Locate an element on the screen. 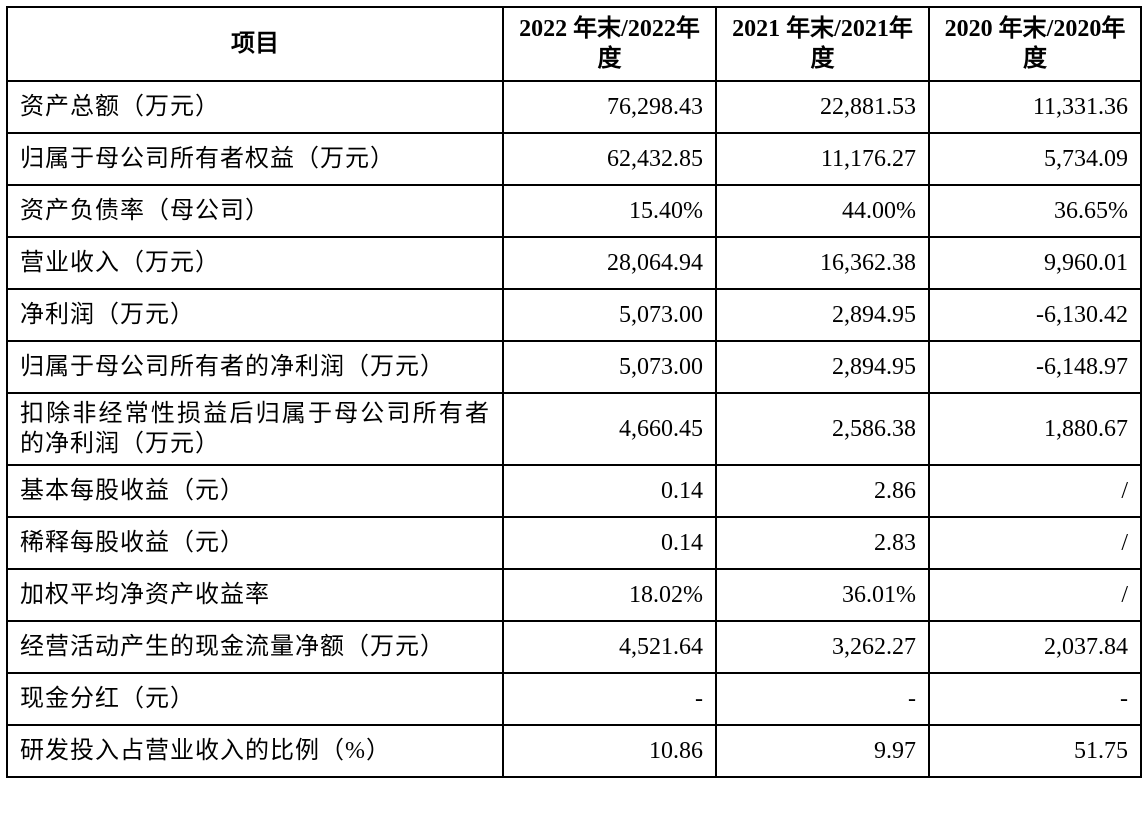 The width and height of the screenshot is (1148, 814). row-label: 现金分红（元） is located at coordinates (255, 699).